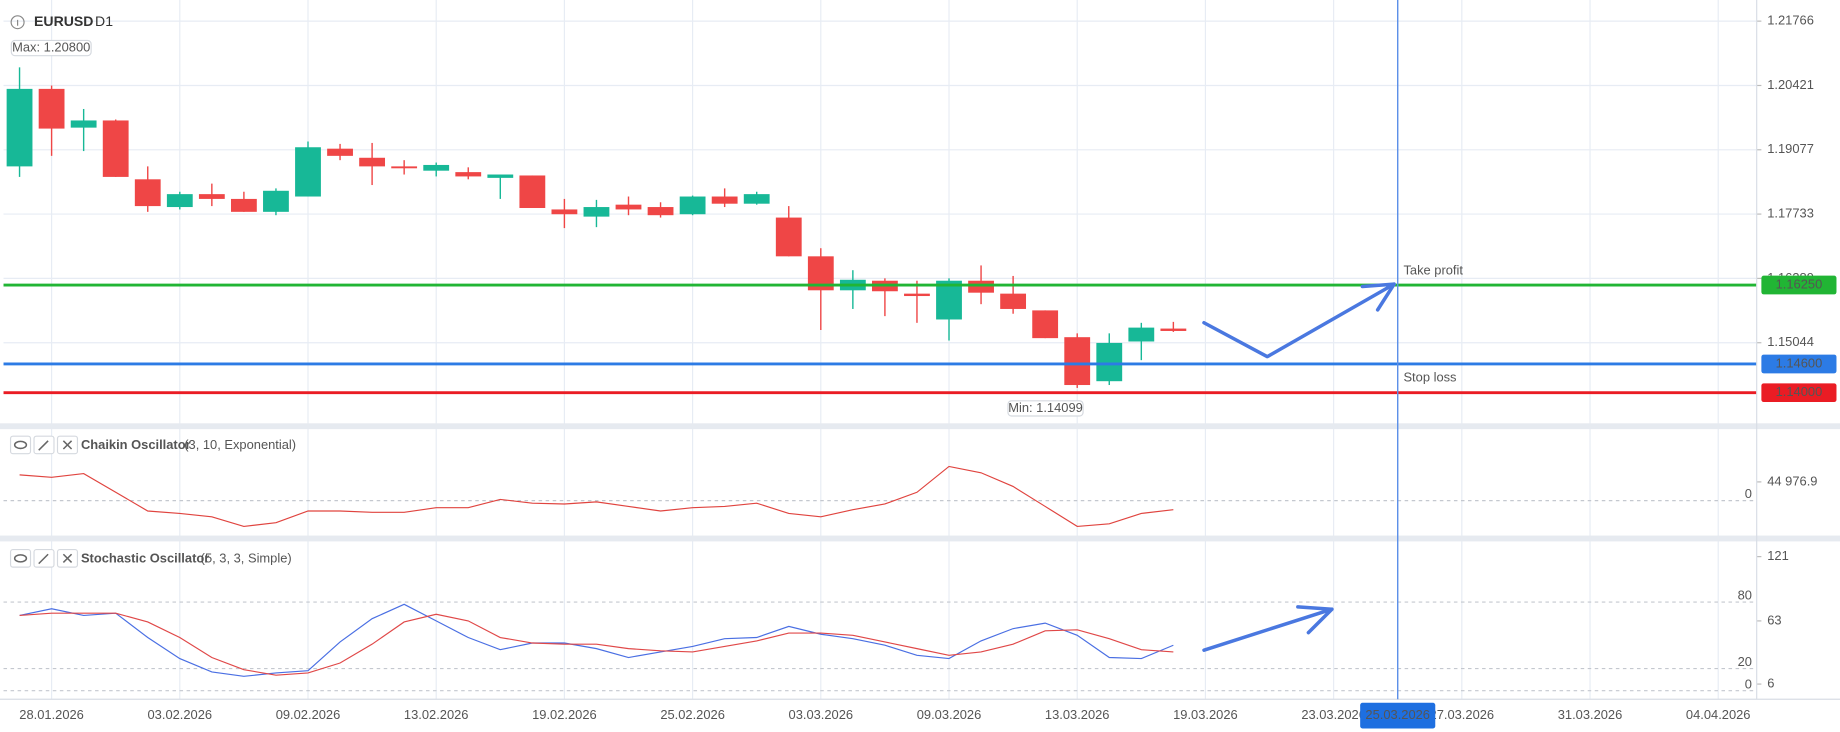  Describe the element at coordinates (1770, 682) in the screenshot. I see `y-tick-label: 6` at that location.